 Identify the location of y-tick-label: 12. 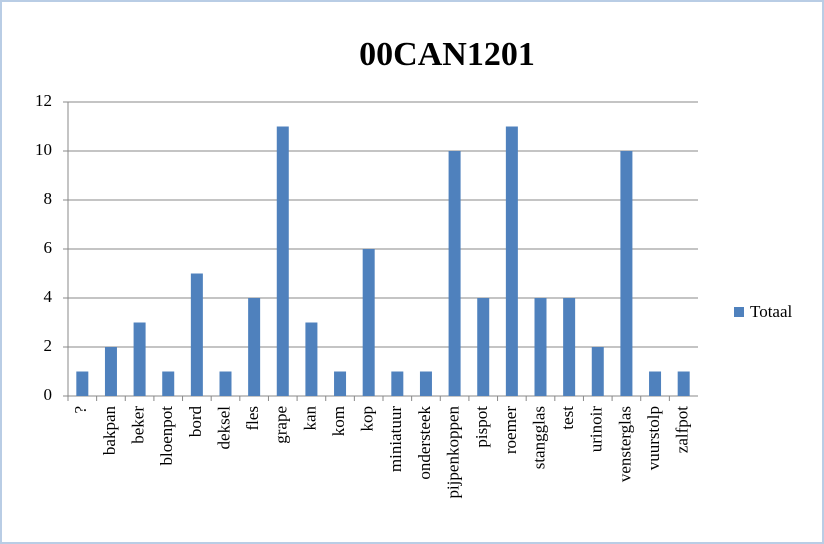
(43, 100).